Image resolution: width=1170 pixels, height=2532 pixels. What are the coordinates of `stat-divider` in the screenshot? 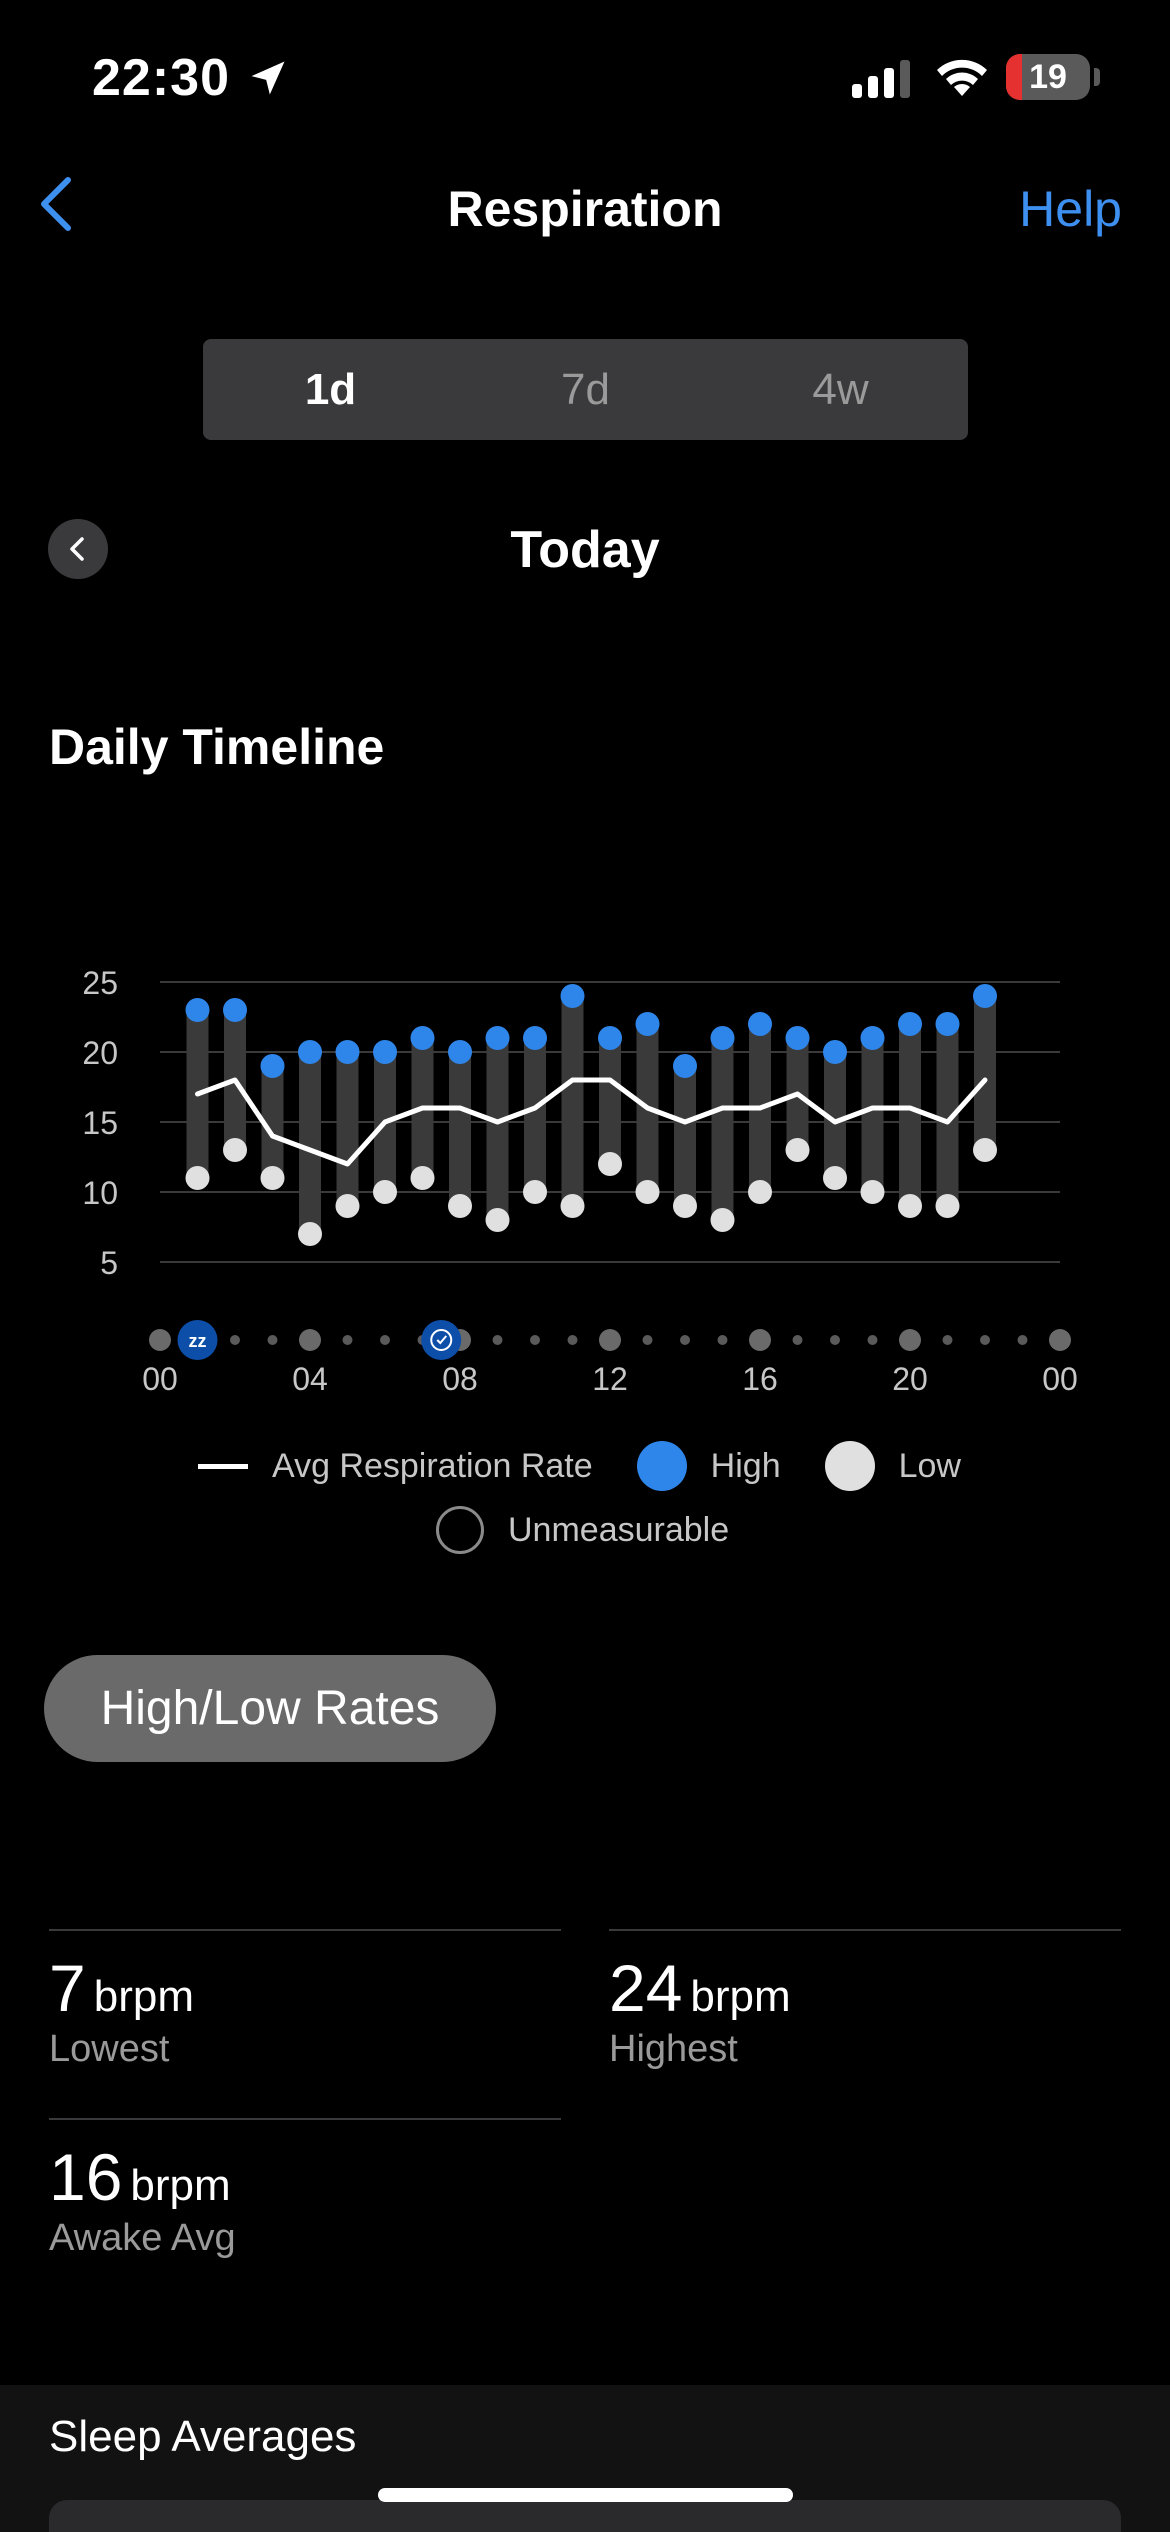 It's located at (305, 2119).